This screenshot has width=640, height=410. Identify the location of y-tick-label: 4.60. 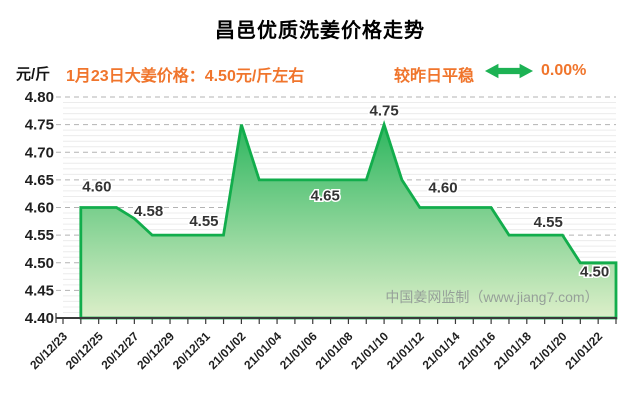
(39, 208).